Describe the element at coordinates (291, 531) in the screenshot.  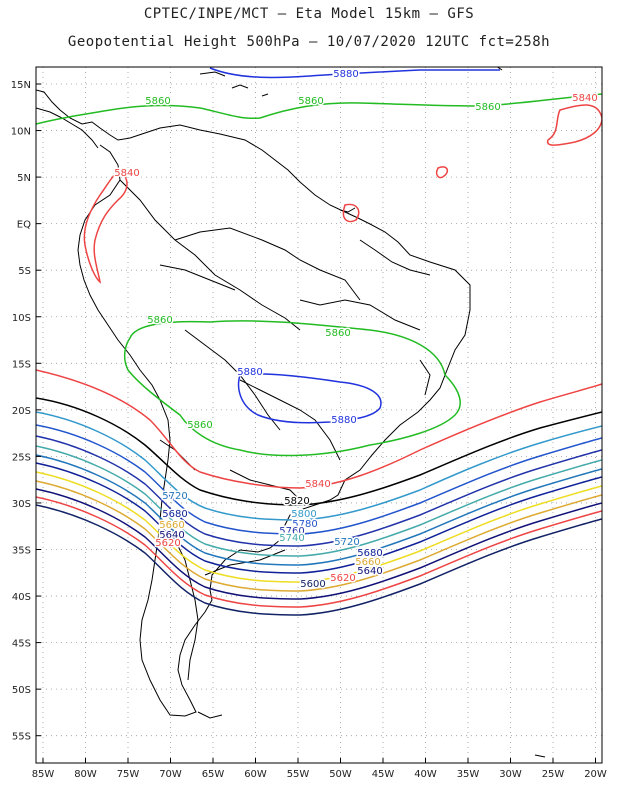
I see `contour-label: 5760` at that location.